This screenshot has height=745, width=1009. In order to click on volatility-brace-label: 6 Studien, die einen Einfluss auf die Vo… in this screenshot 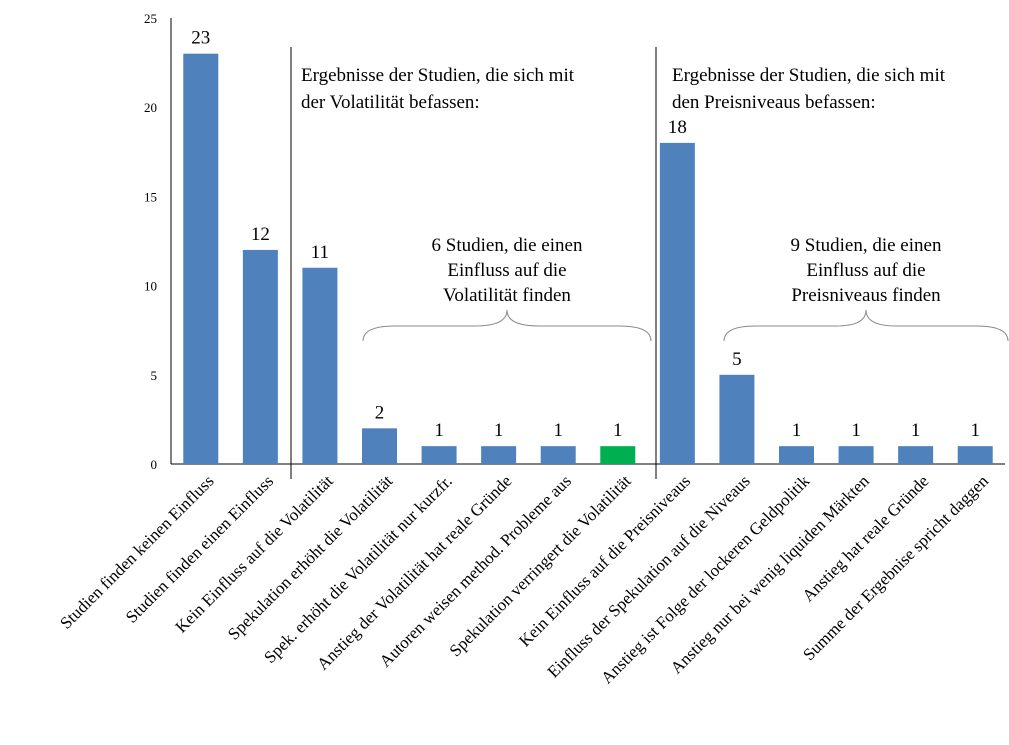, I will do `click(507, 270)`.